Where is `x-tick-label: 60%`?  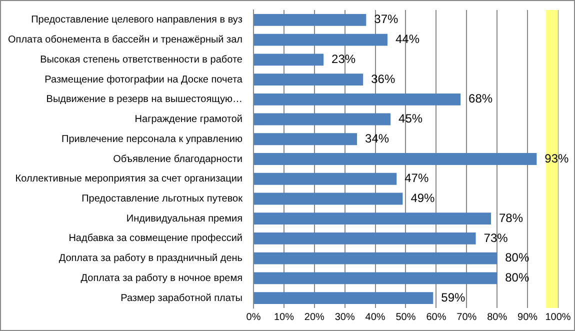
x-tick-label: 60% is located at coordinates (436, 317).